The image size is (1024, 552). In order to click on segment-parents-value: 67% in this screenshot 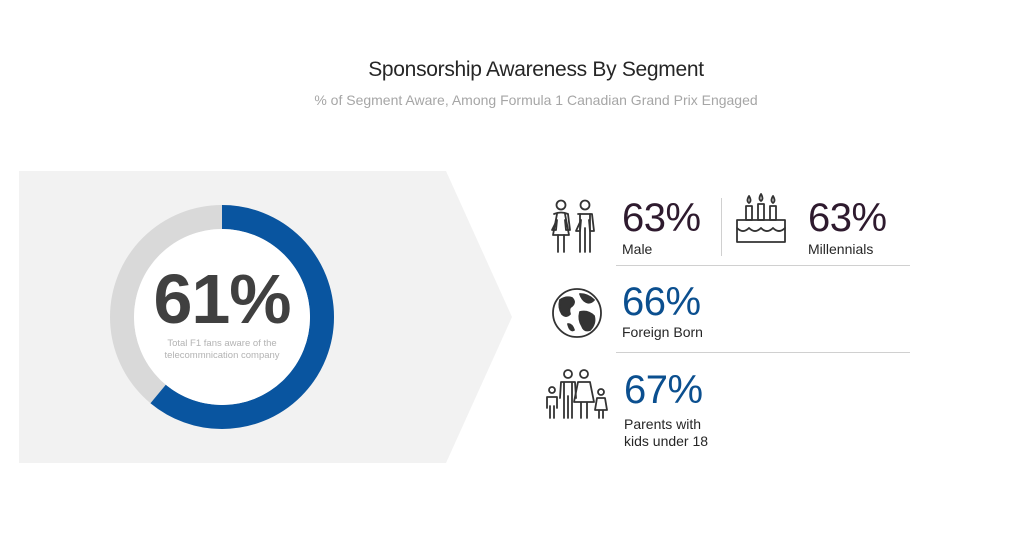, I will do `click(663, 390)`.